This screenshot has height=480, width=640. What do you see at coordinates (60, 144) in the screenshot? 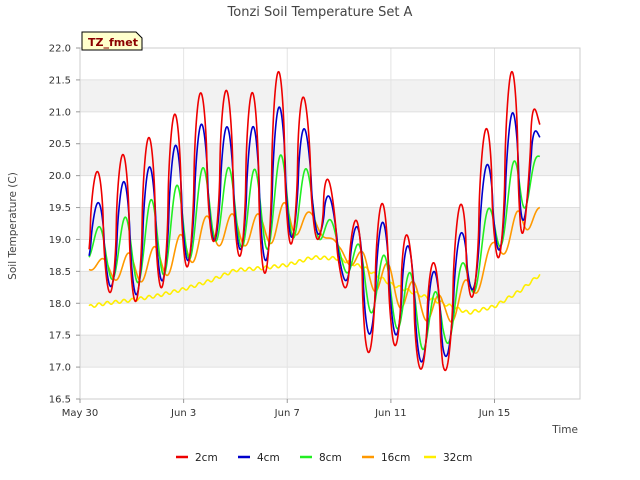
I see `y-tick-label: 20.5` at bounding box center [60, 144].